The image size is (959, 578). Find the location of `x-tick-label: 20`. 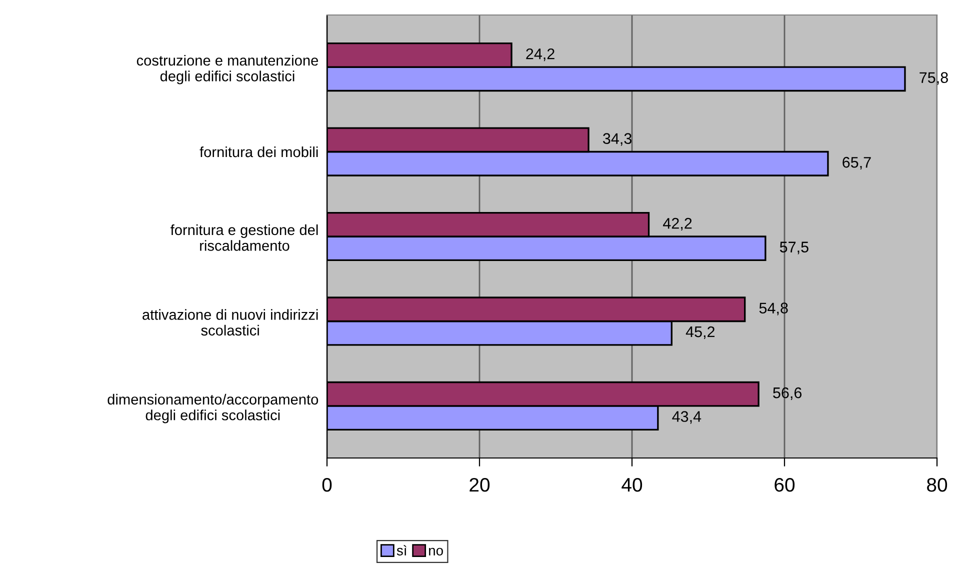

x-tick-label: 20 is located at coordinates (480, 485).